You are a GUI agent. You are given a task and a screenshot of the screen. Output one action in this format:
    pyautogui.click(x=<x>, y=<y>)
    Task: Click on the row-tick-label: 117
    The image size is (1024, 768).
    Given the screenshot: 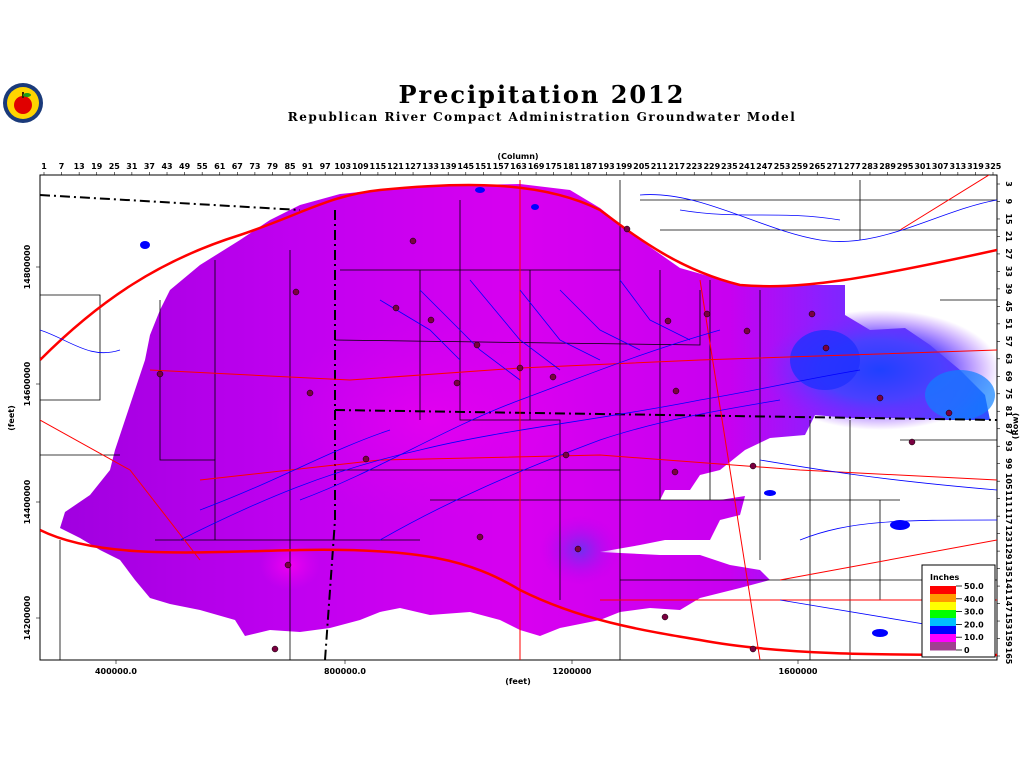 What is the action you would take?
    pyautogui.click(x=1008, y=516)
    